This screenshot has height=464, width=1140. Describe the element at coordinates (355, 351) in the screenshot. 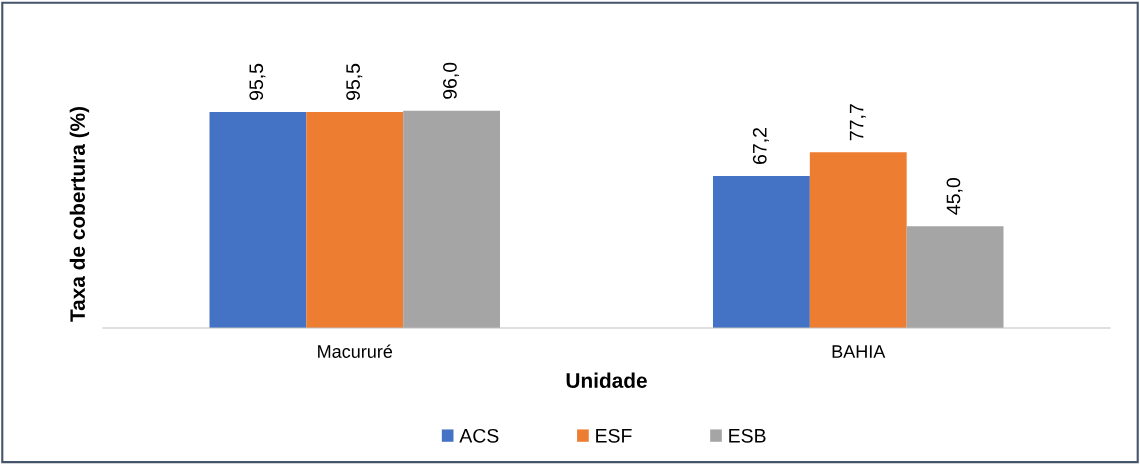

I see `x-tick-label: Macururé` at that location.